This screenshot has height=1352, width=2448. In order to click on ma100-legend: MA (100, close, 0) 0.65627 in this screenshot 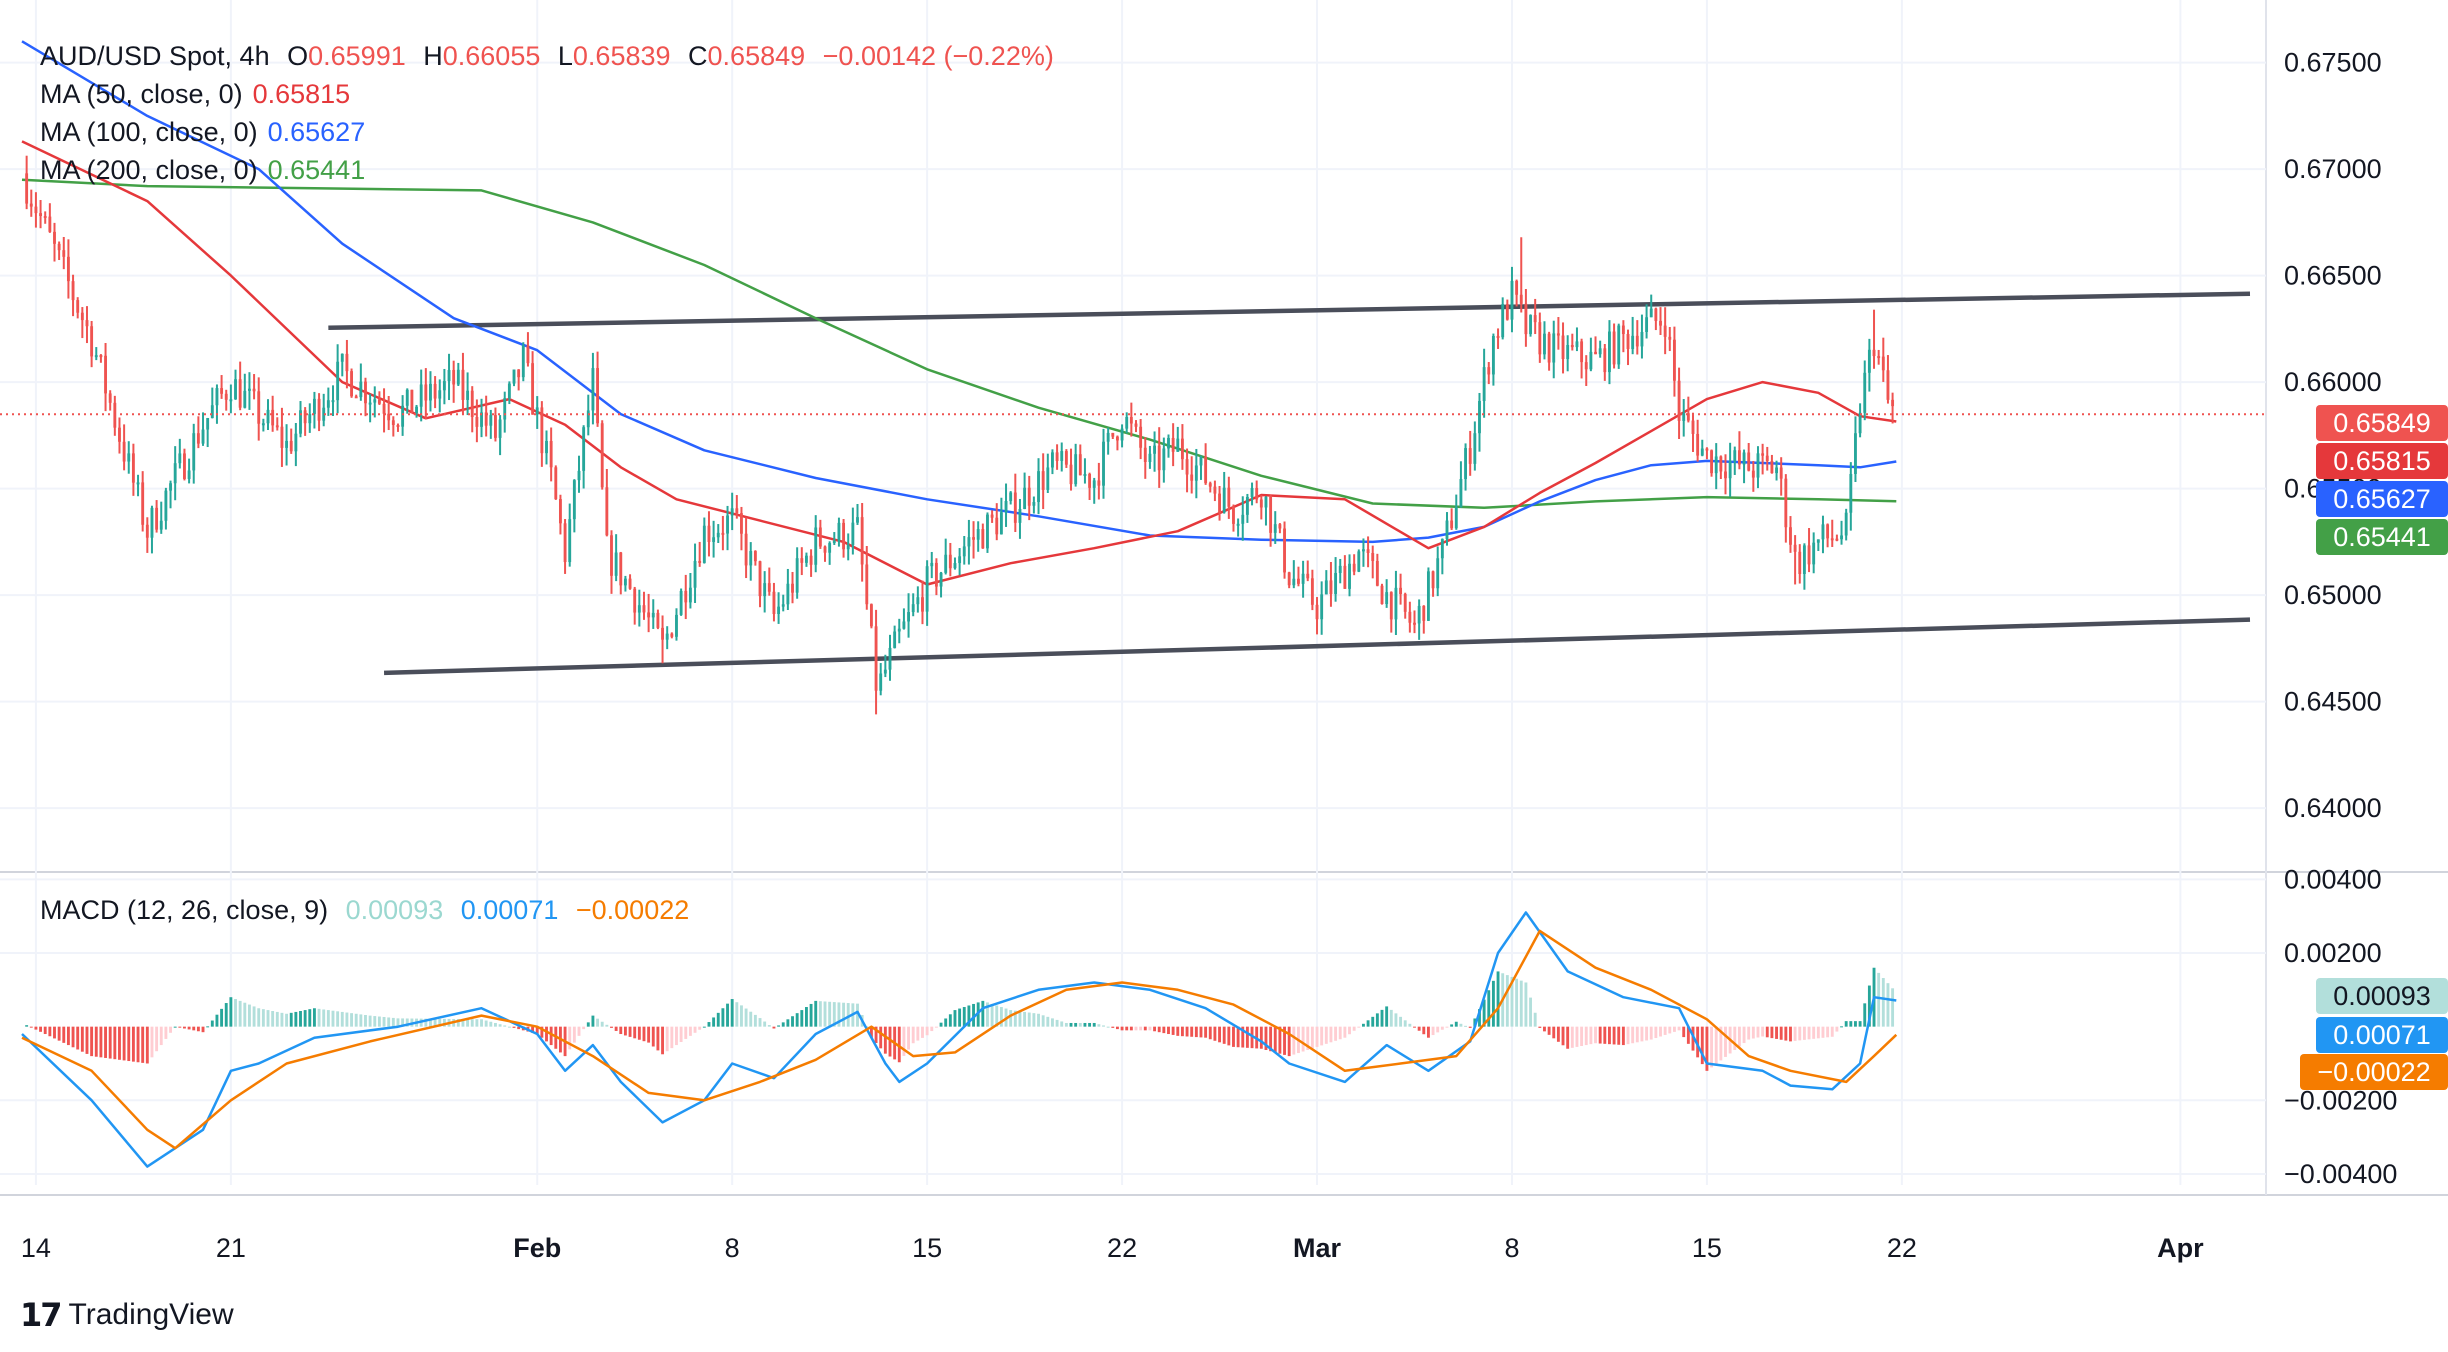, I will do `click(207, 132)`.